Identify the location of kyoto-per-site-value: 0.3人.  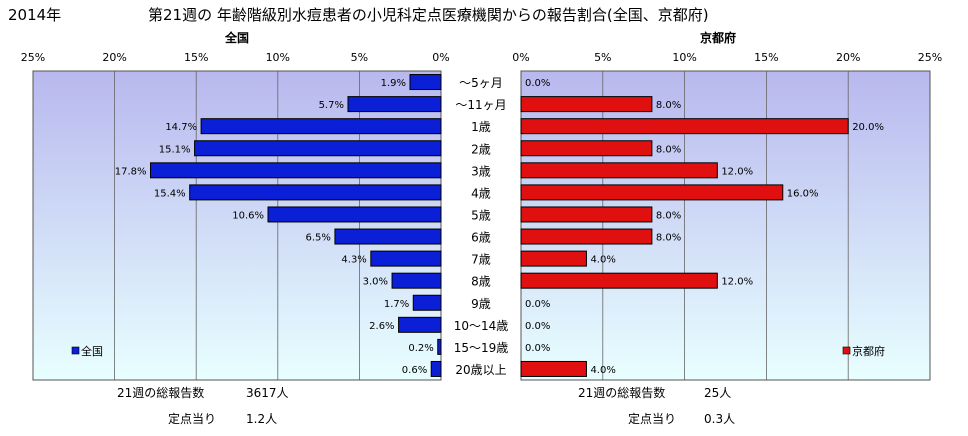
(719, 419).